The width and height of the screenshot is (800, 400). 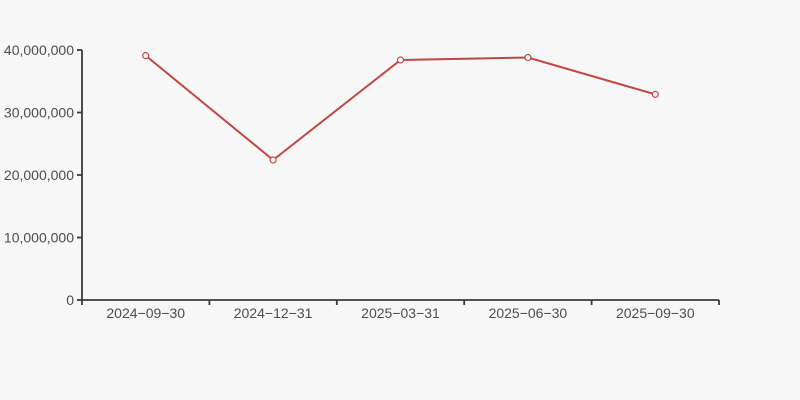 I want to click on x-tick-label: 2024−12−31, so click(x=273, y=313).